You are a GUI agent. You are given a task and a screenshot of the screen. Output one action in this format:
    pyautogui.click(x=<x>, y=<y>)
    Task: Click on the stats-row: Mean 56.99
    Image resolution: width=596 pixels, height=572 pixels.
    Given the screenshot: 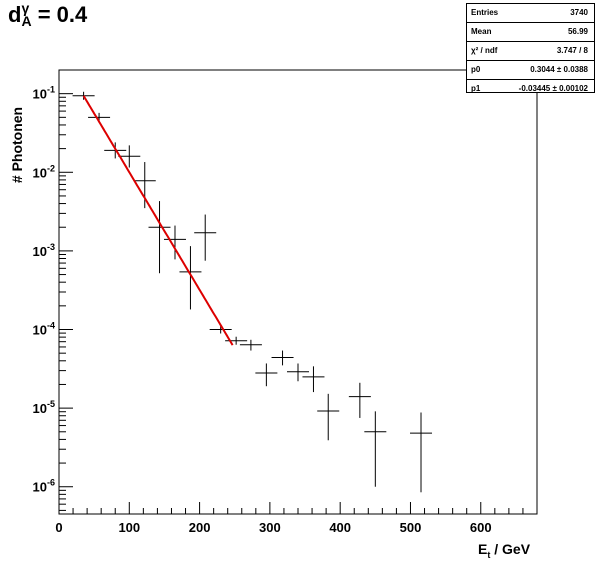 What is the action you would take?
    pyautogui.click(x=530, y=32)
    